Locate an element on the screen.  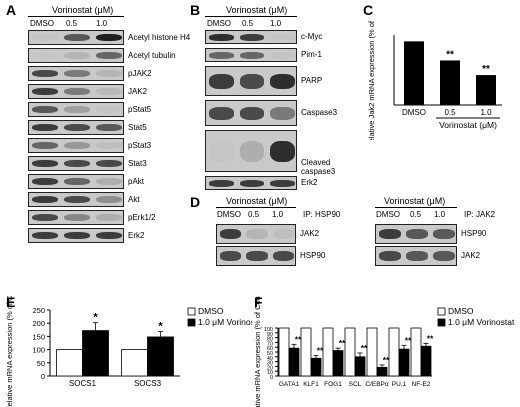
panel-b-label-parp: PARP is located at coordinates (312, 80).